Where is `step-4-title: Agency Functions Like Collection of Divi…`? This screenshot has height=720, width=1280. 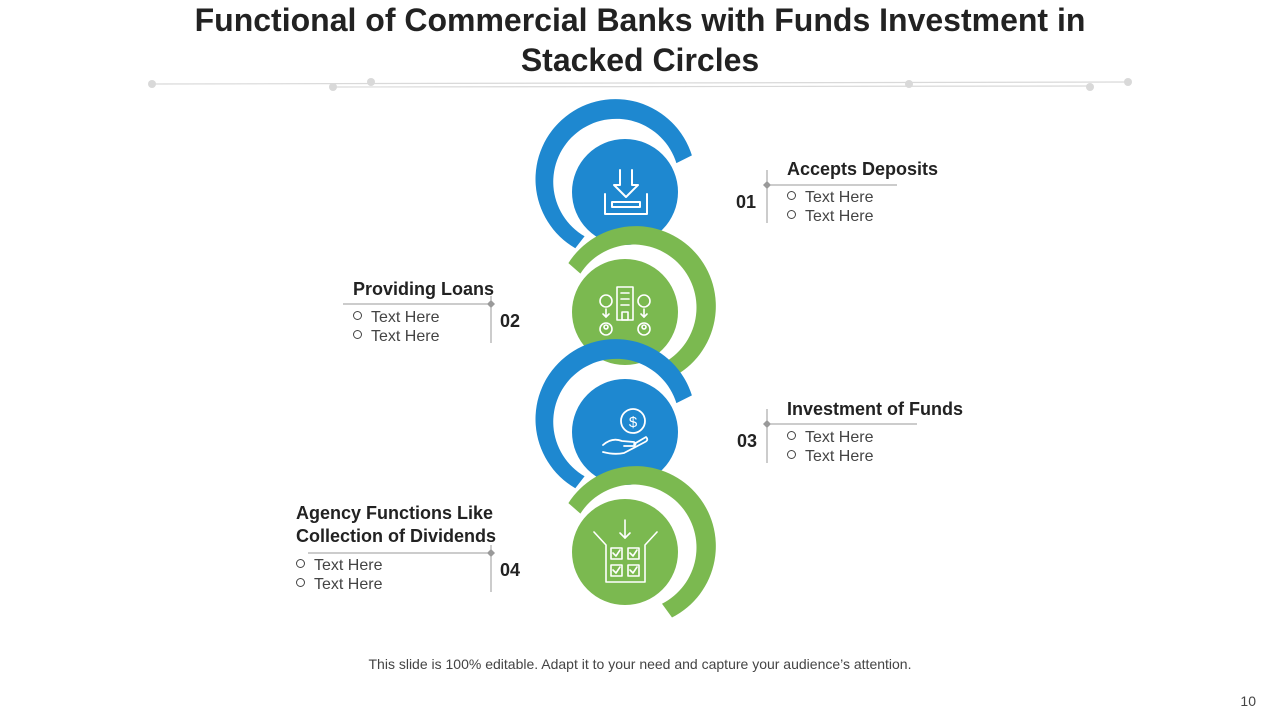
step-4-title: Agency Functions Like Collection of Divi… is located at coordinates (396, 524).